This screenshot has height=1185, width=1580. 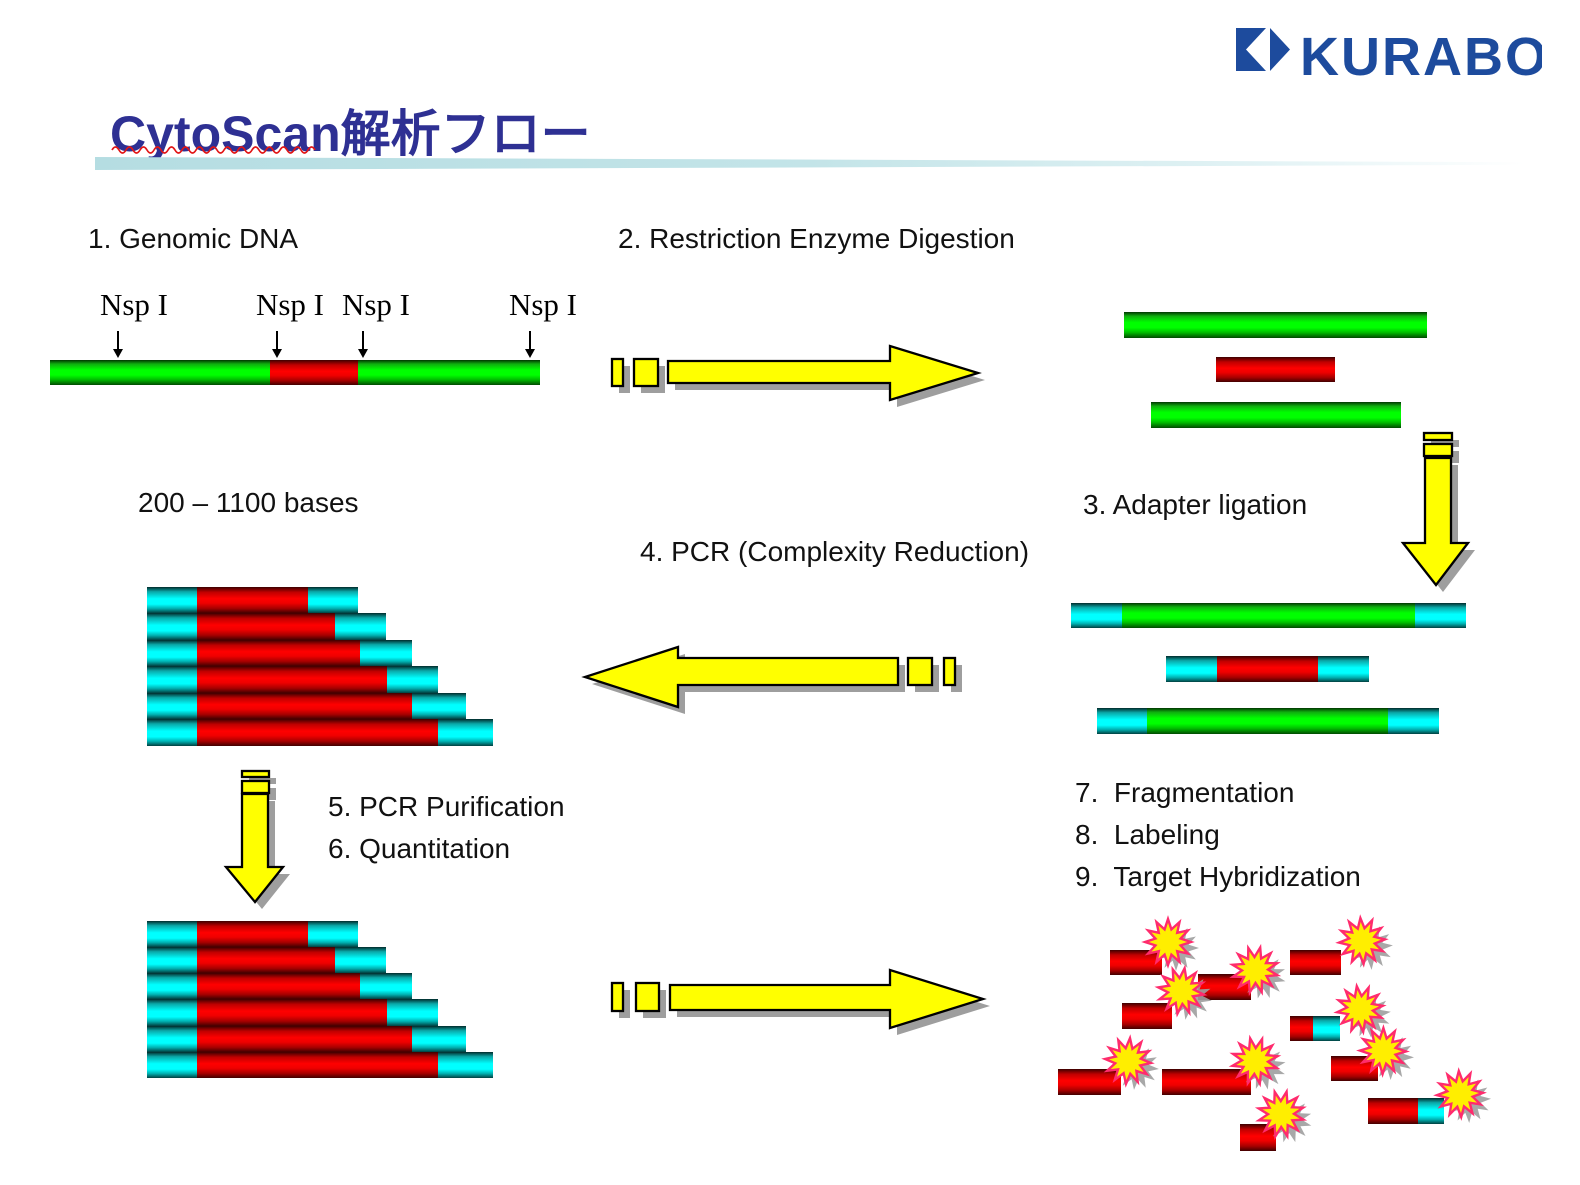 I want to click on kurabo-logo-mark-triangle, so click(x=1280, y=49).